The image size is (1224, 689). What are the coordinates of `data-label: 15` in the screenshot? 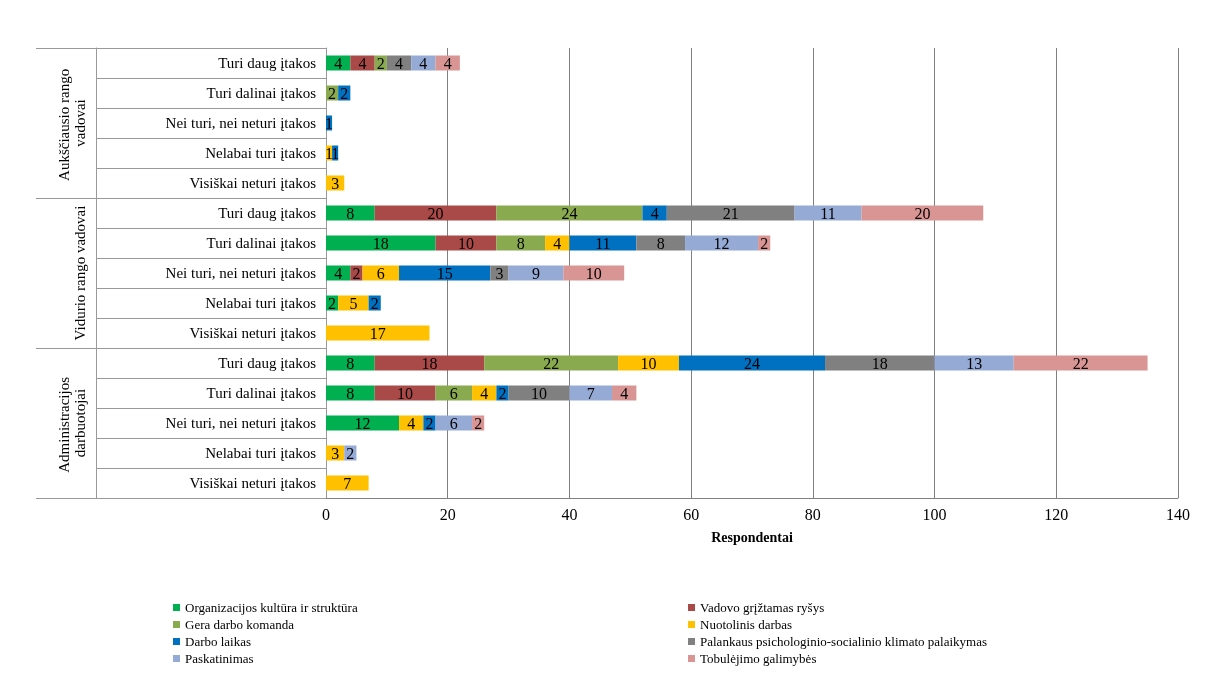 It's located at (444, 273).